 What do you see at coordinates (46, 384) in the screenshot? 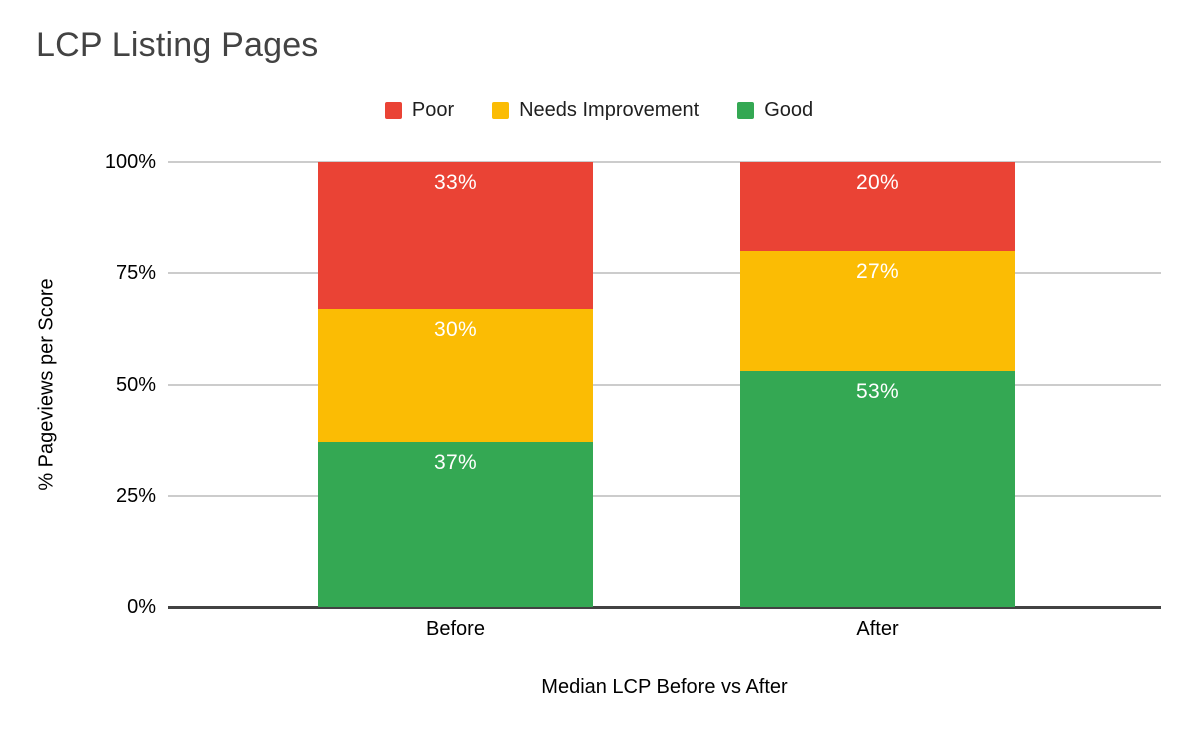
I see `y-axis-title: % Pageviews per Score` at bounding box center [46, 384].